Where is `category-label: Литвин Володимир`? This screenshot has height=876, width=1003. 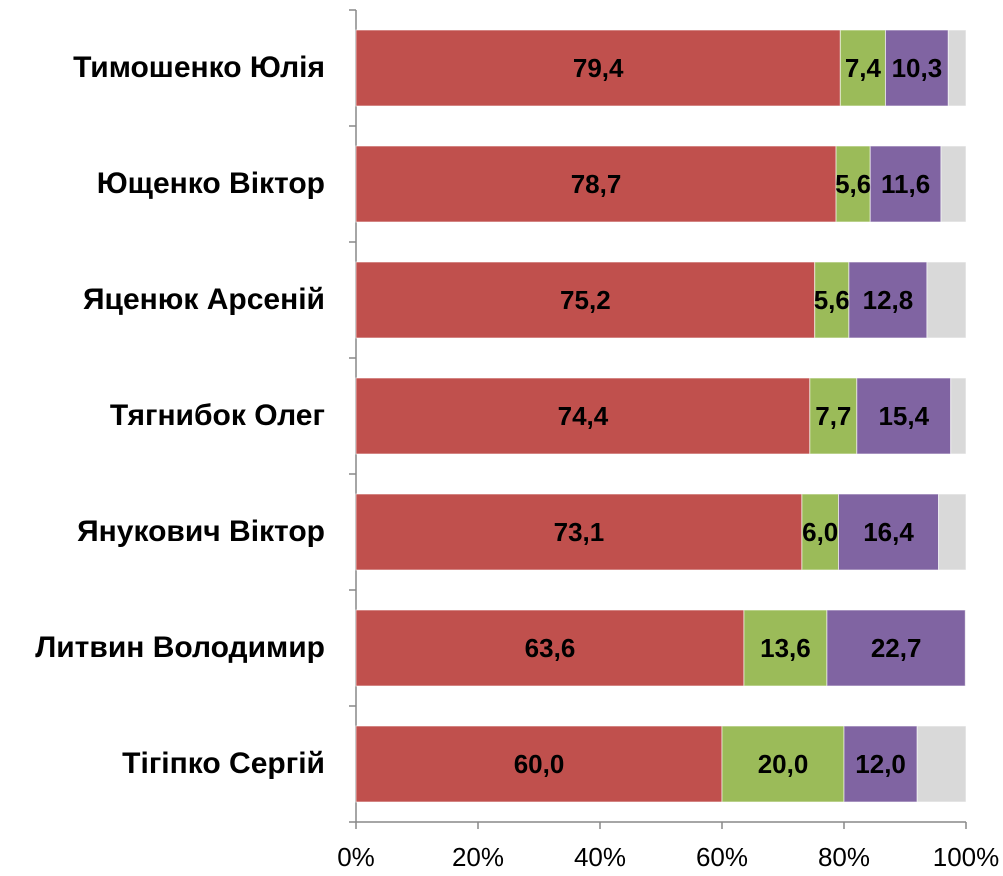
category-label: Литвин Володимир is located at coordinates (180, 647).